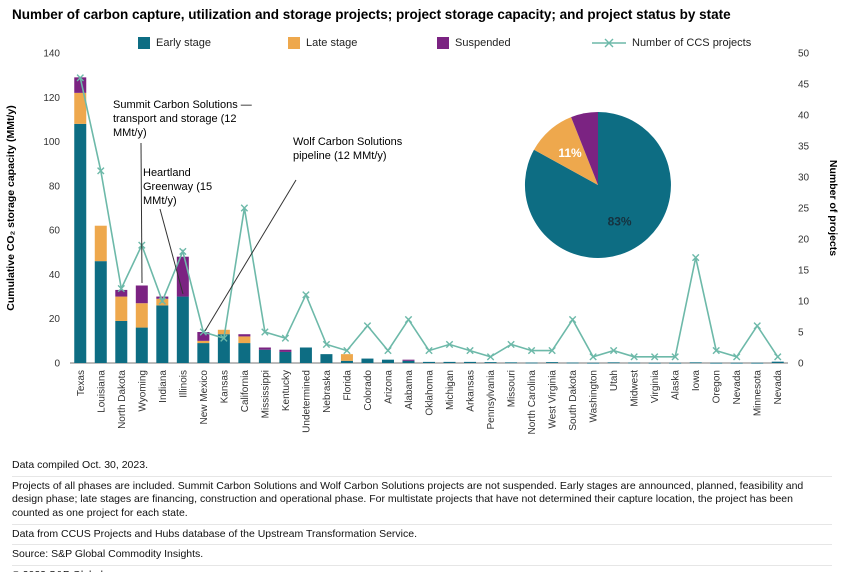 The height and width of the screenshot is (572, 844). What do you see at coordinates (57, 364) in the screenshot?
I see `left-y-tick: 0` at bounding box center [57, 364].